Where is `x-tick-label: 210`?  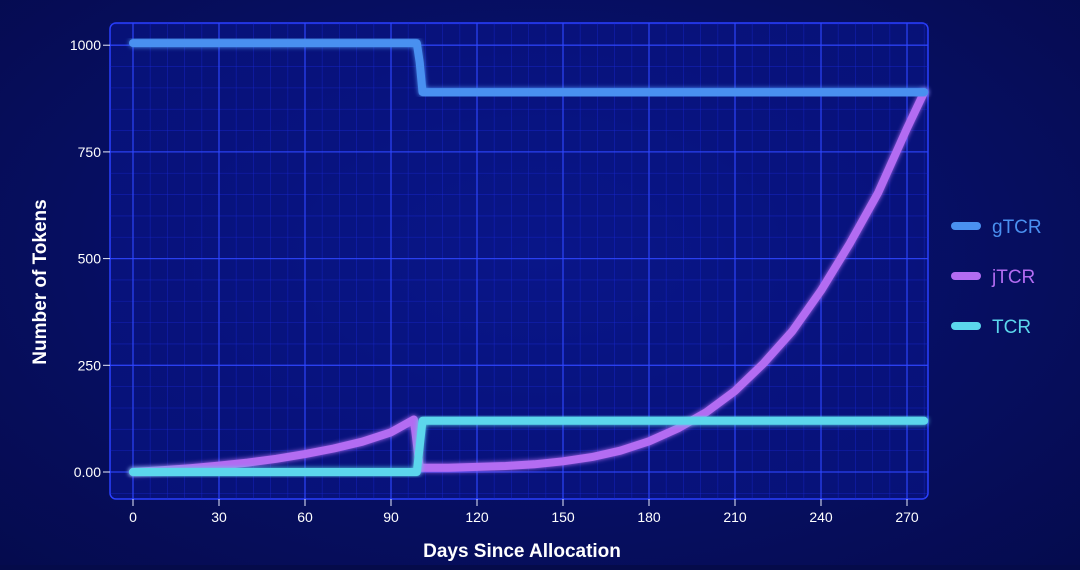 x-tick-label: 210 is located at coordinates (735, 517).